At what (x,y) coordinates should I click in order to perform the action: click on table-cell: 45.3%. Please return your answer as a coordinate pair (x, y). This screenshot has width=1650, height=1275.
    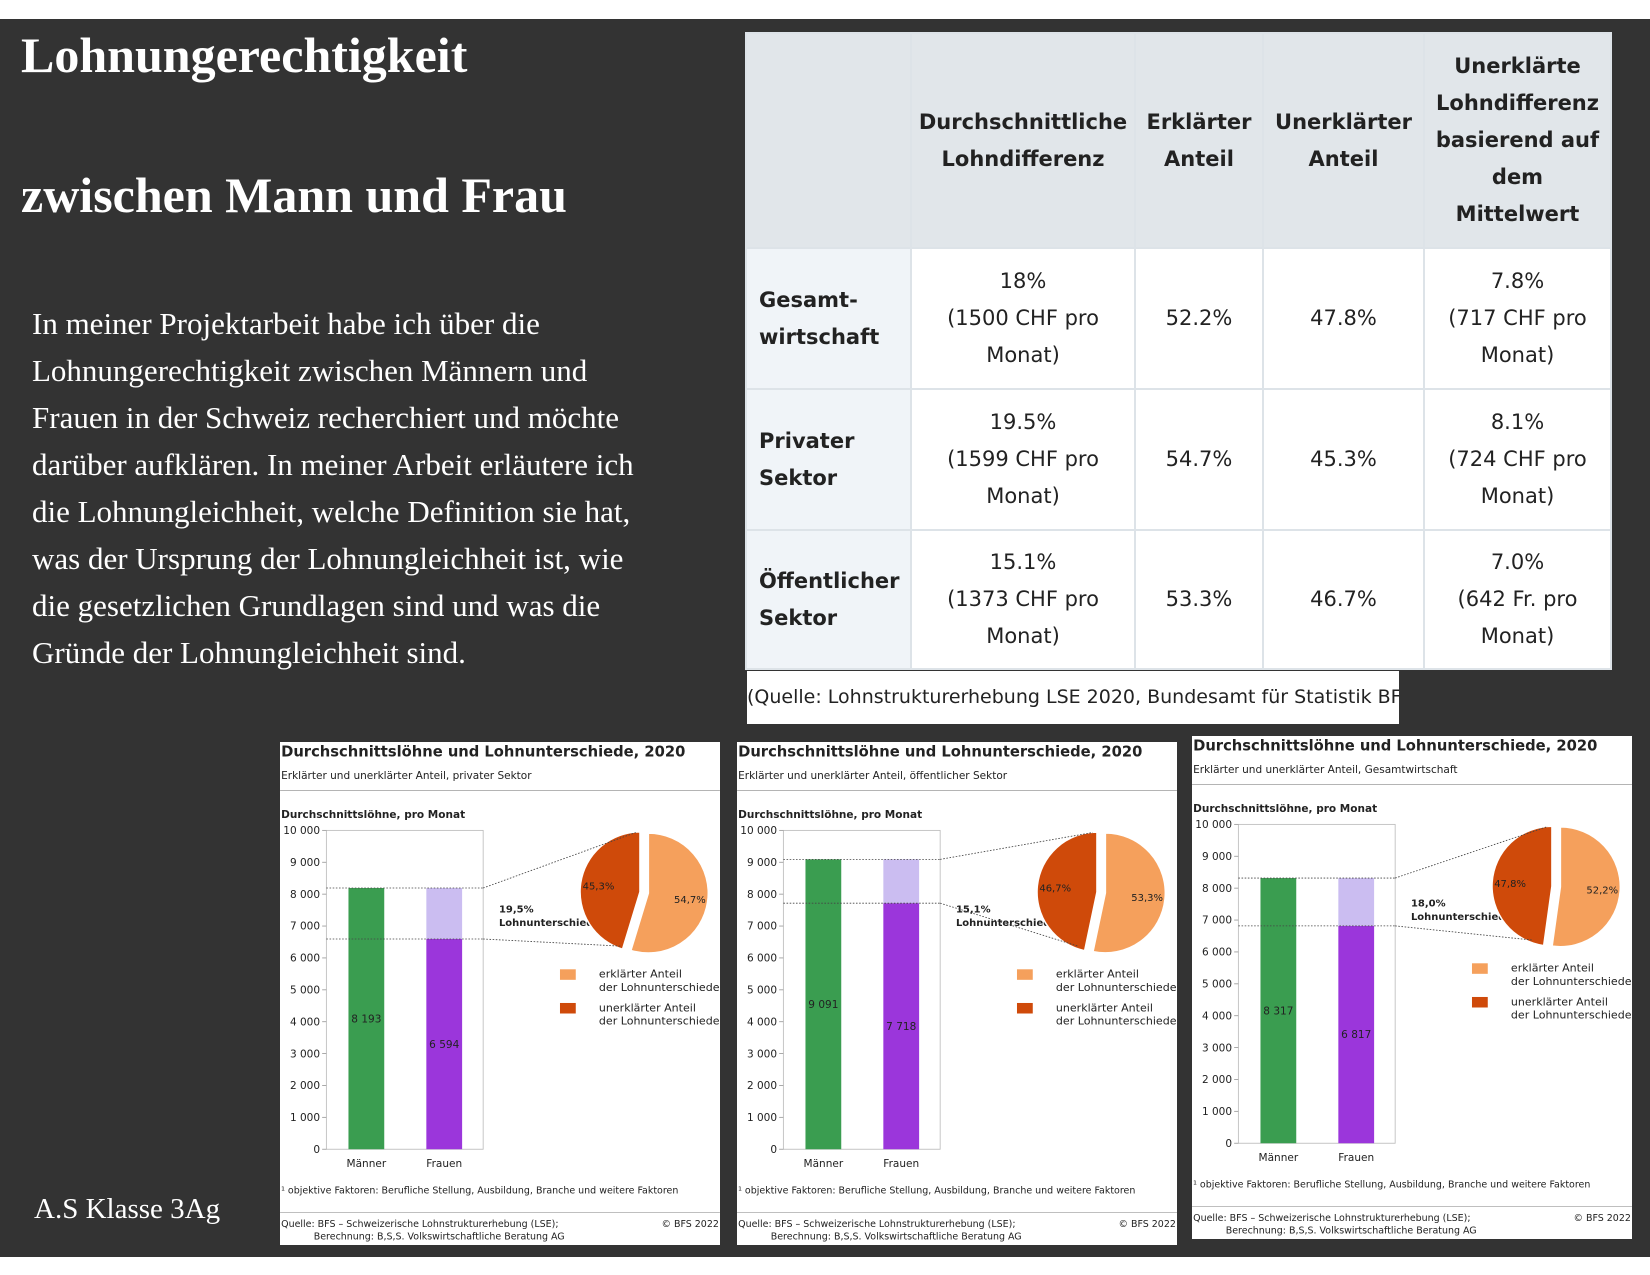
    Looking at the image, I should click on (1343, 459).